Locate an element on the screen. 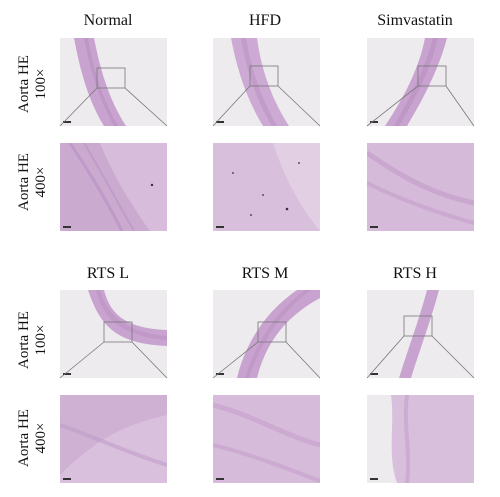 The height and width of the screenshot is (497, 500). column-title-rts-m: RTS M is located at coordinates (265, 273).